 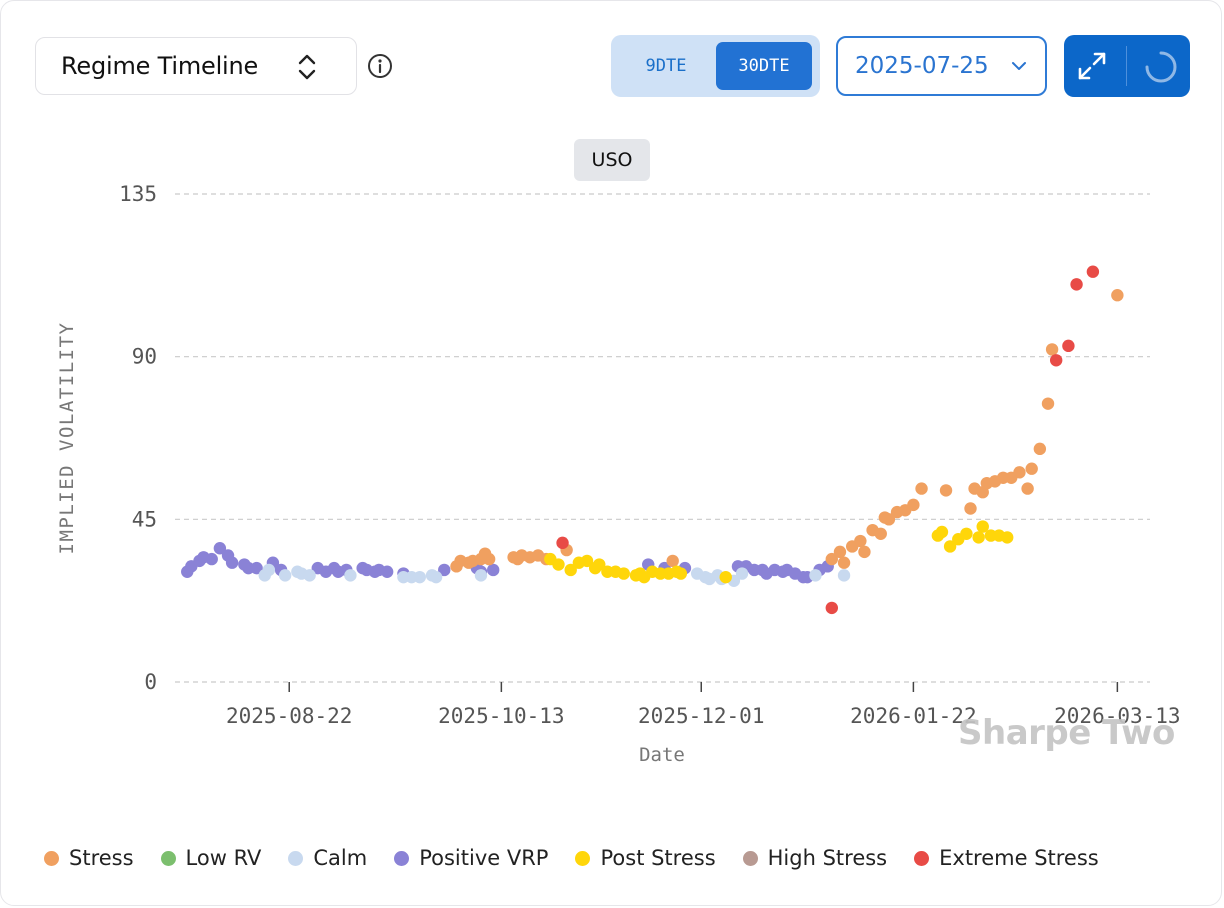 What do you see at coordinates (150, 682) in the screenshot?
I see `y-tick-label: 0` at bounding box center [150, 682].